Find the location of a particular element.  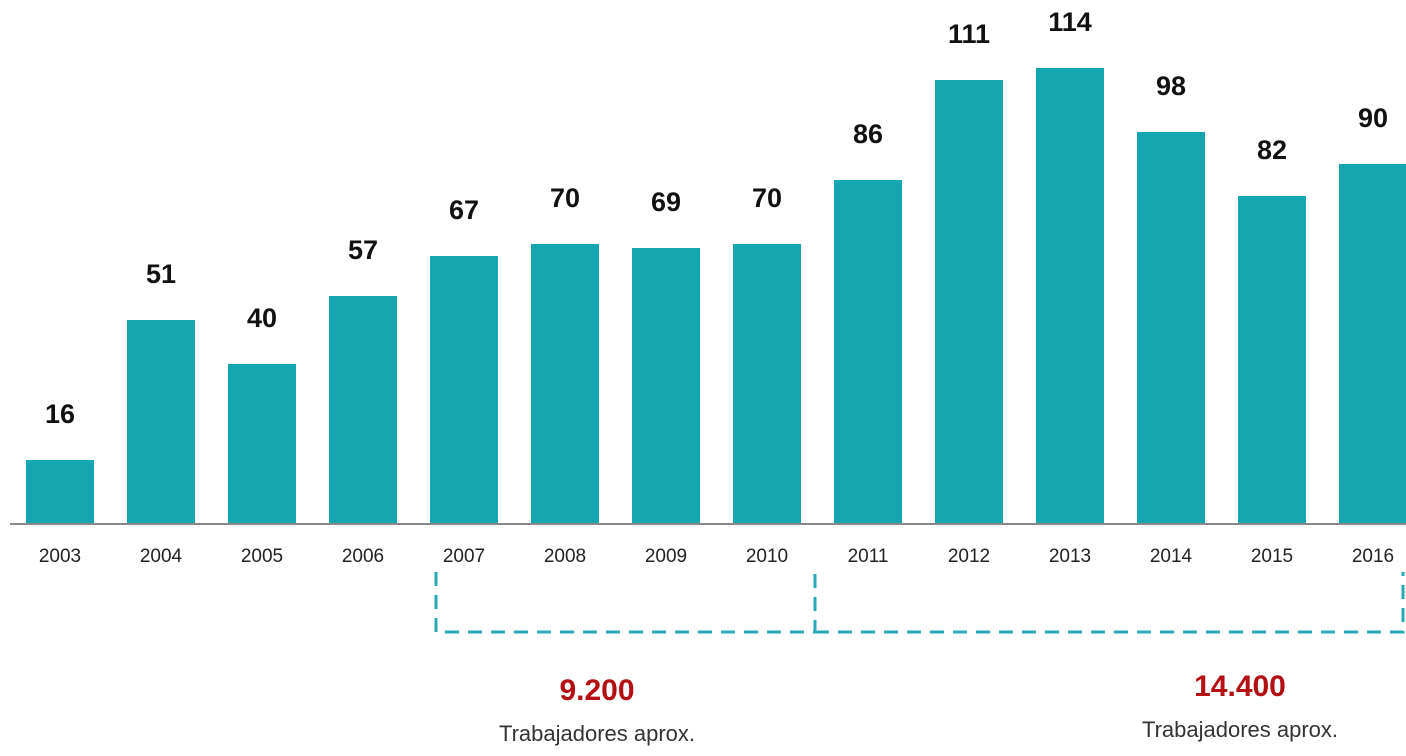

x-tick-label: 2007 is located at coordinates (464, 556).